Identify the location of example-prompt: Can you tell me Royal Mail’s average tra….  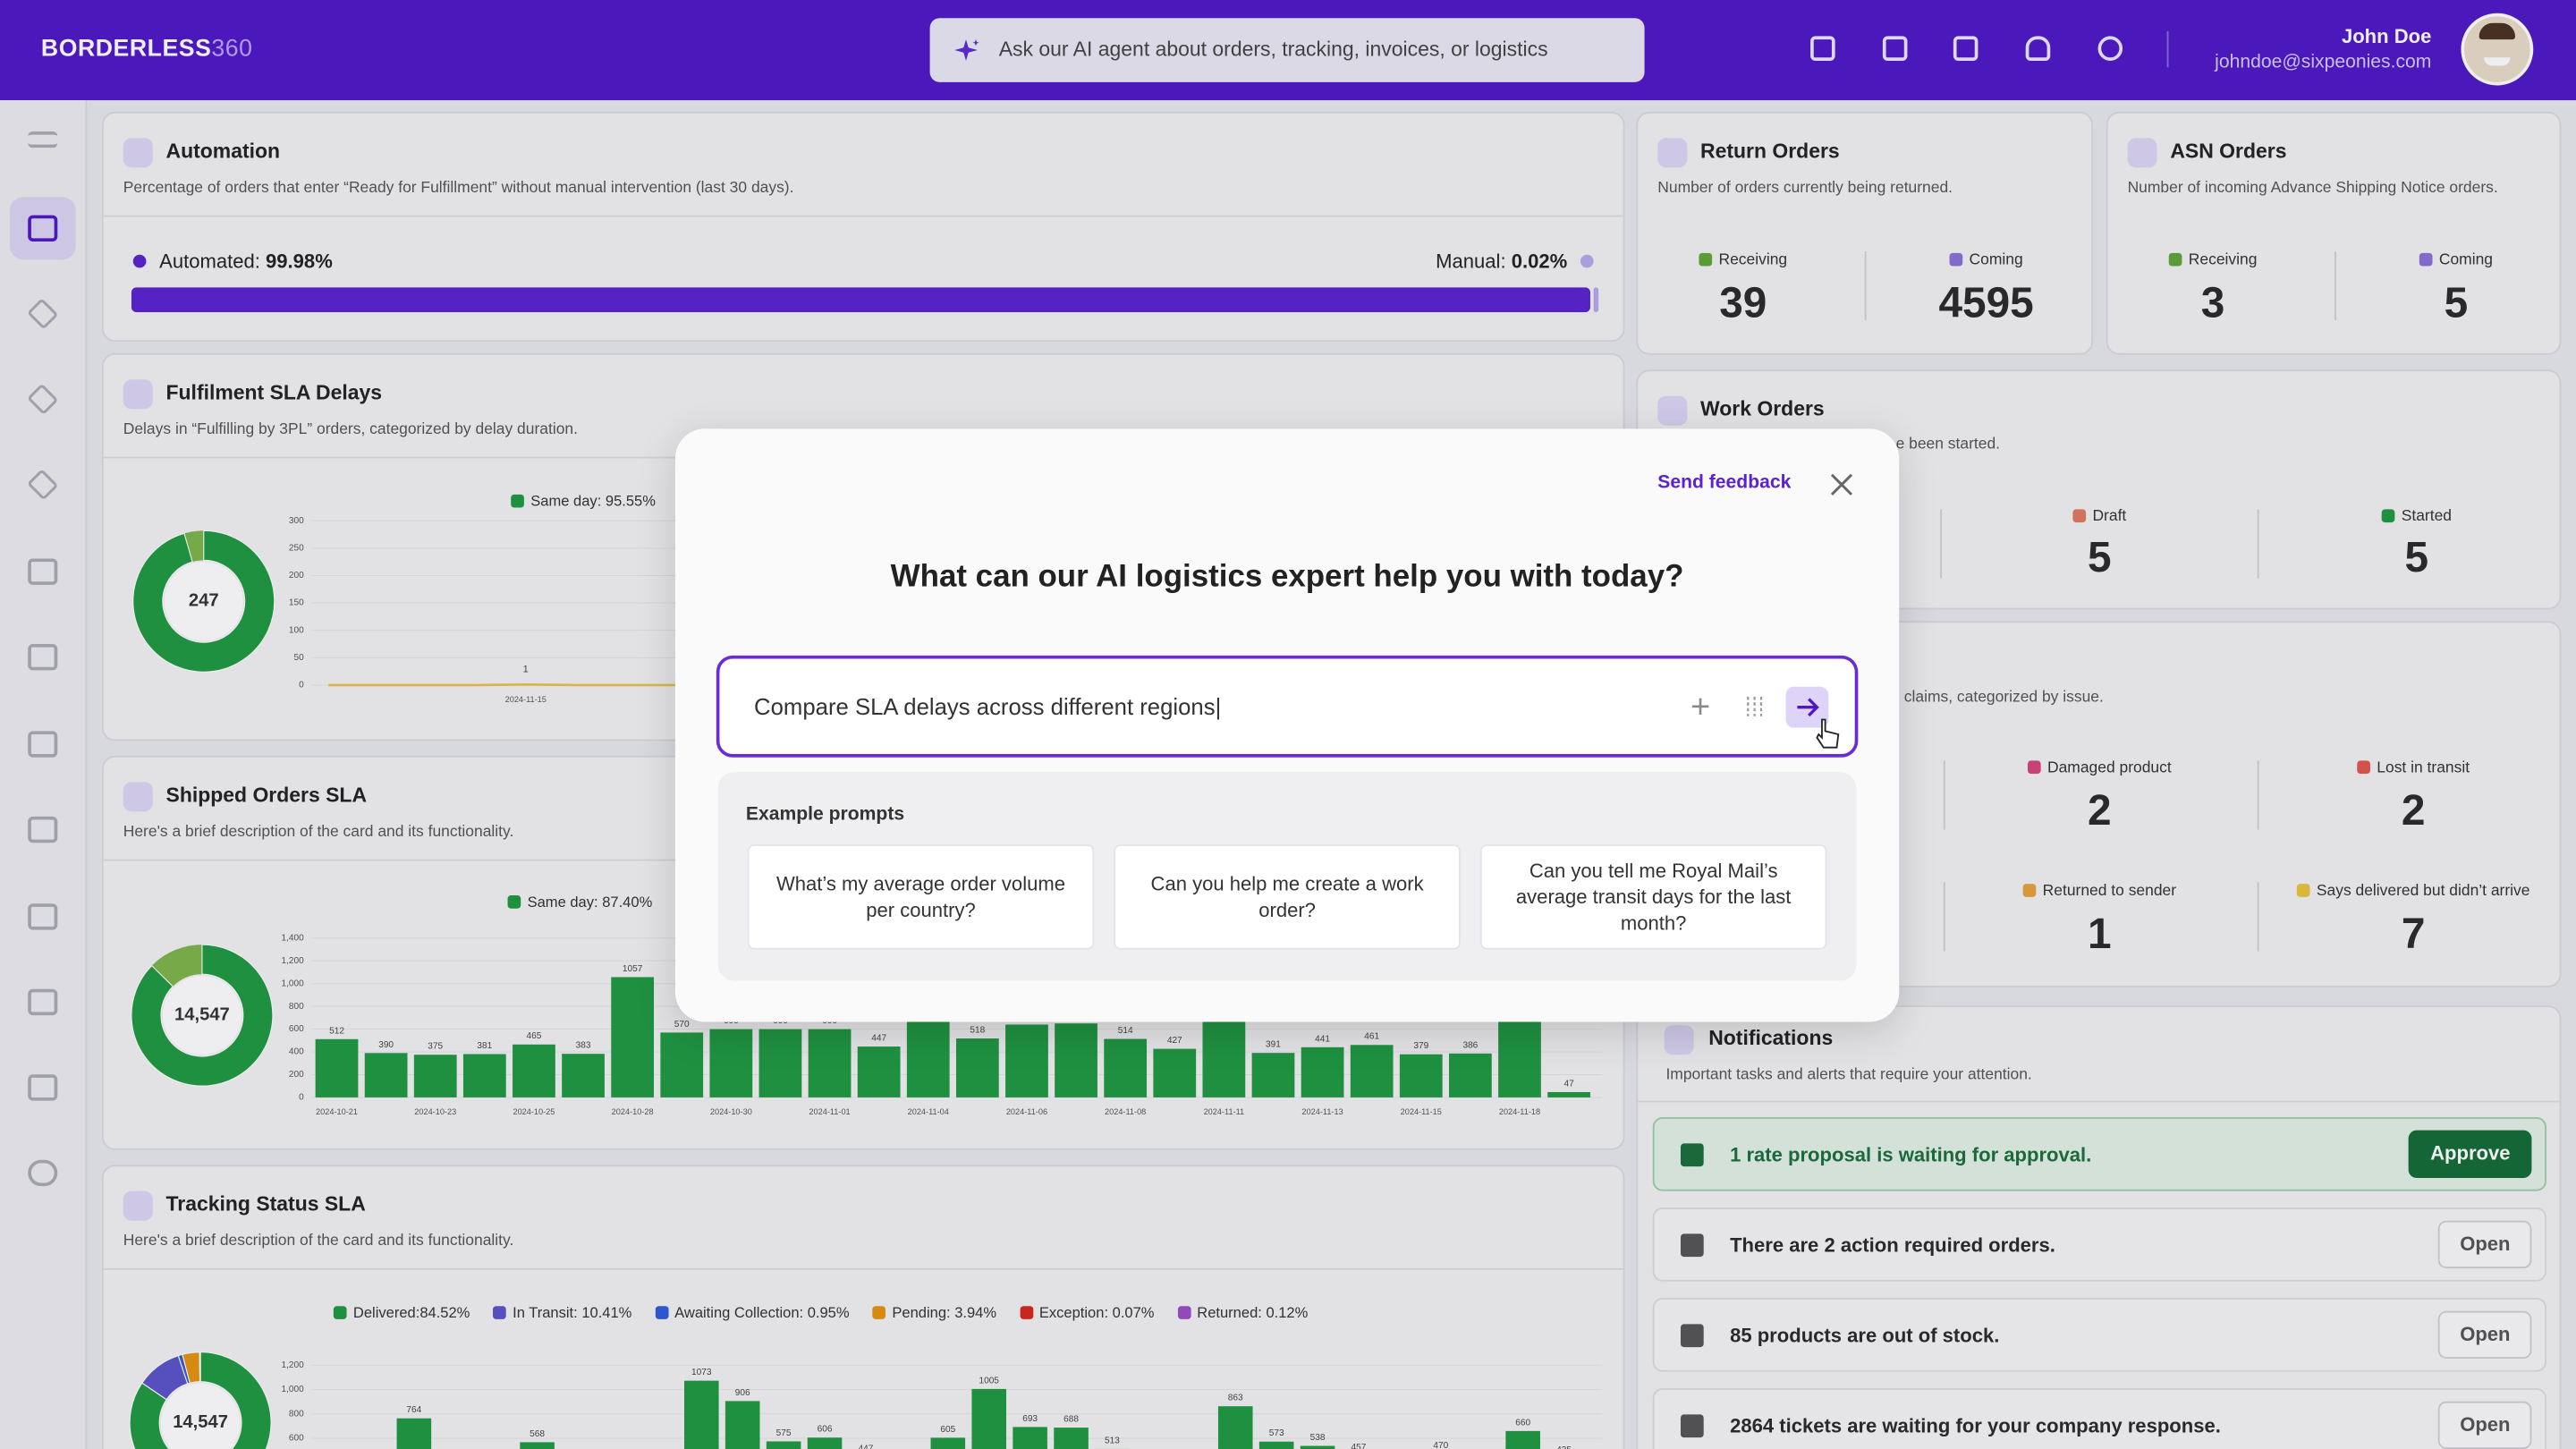
(1653, 897).